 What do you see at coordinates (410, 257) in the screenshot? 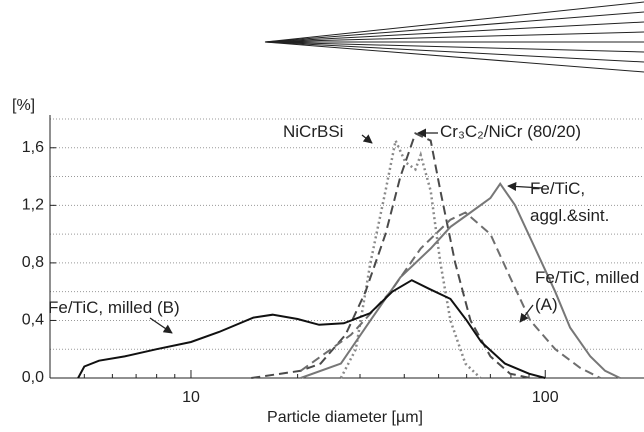
I see `series-line` at bounding box center [410, 257].